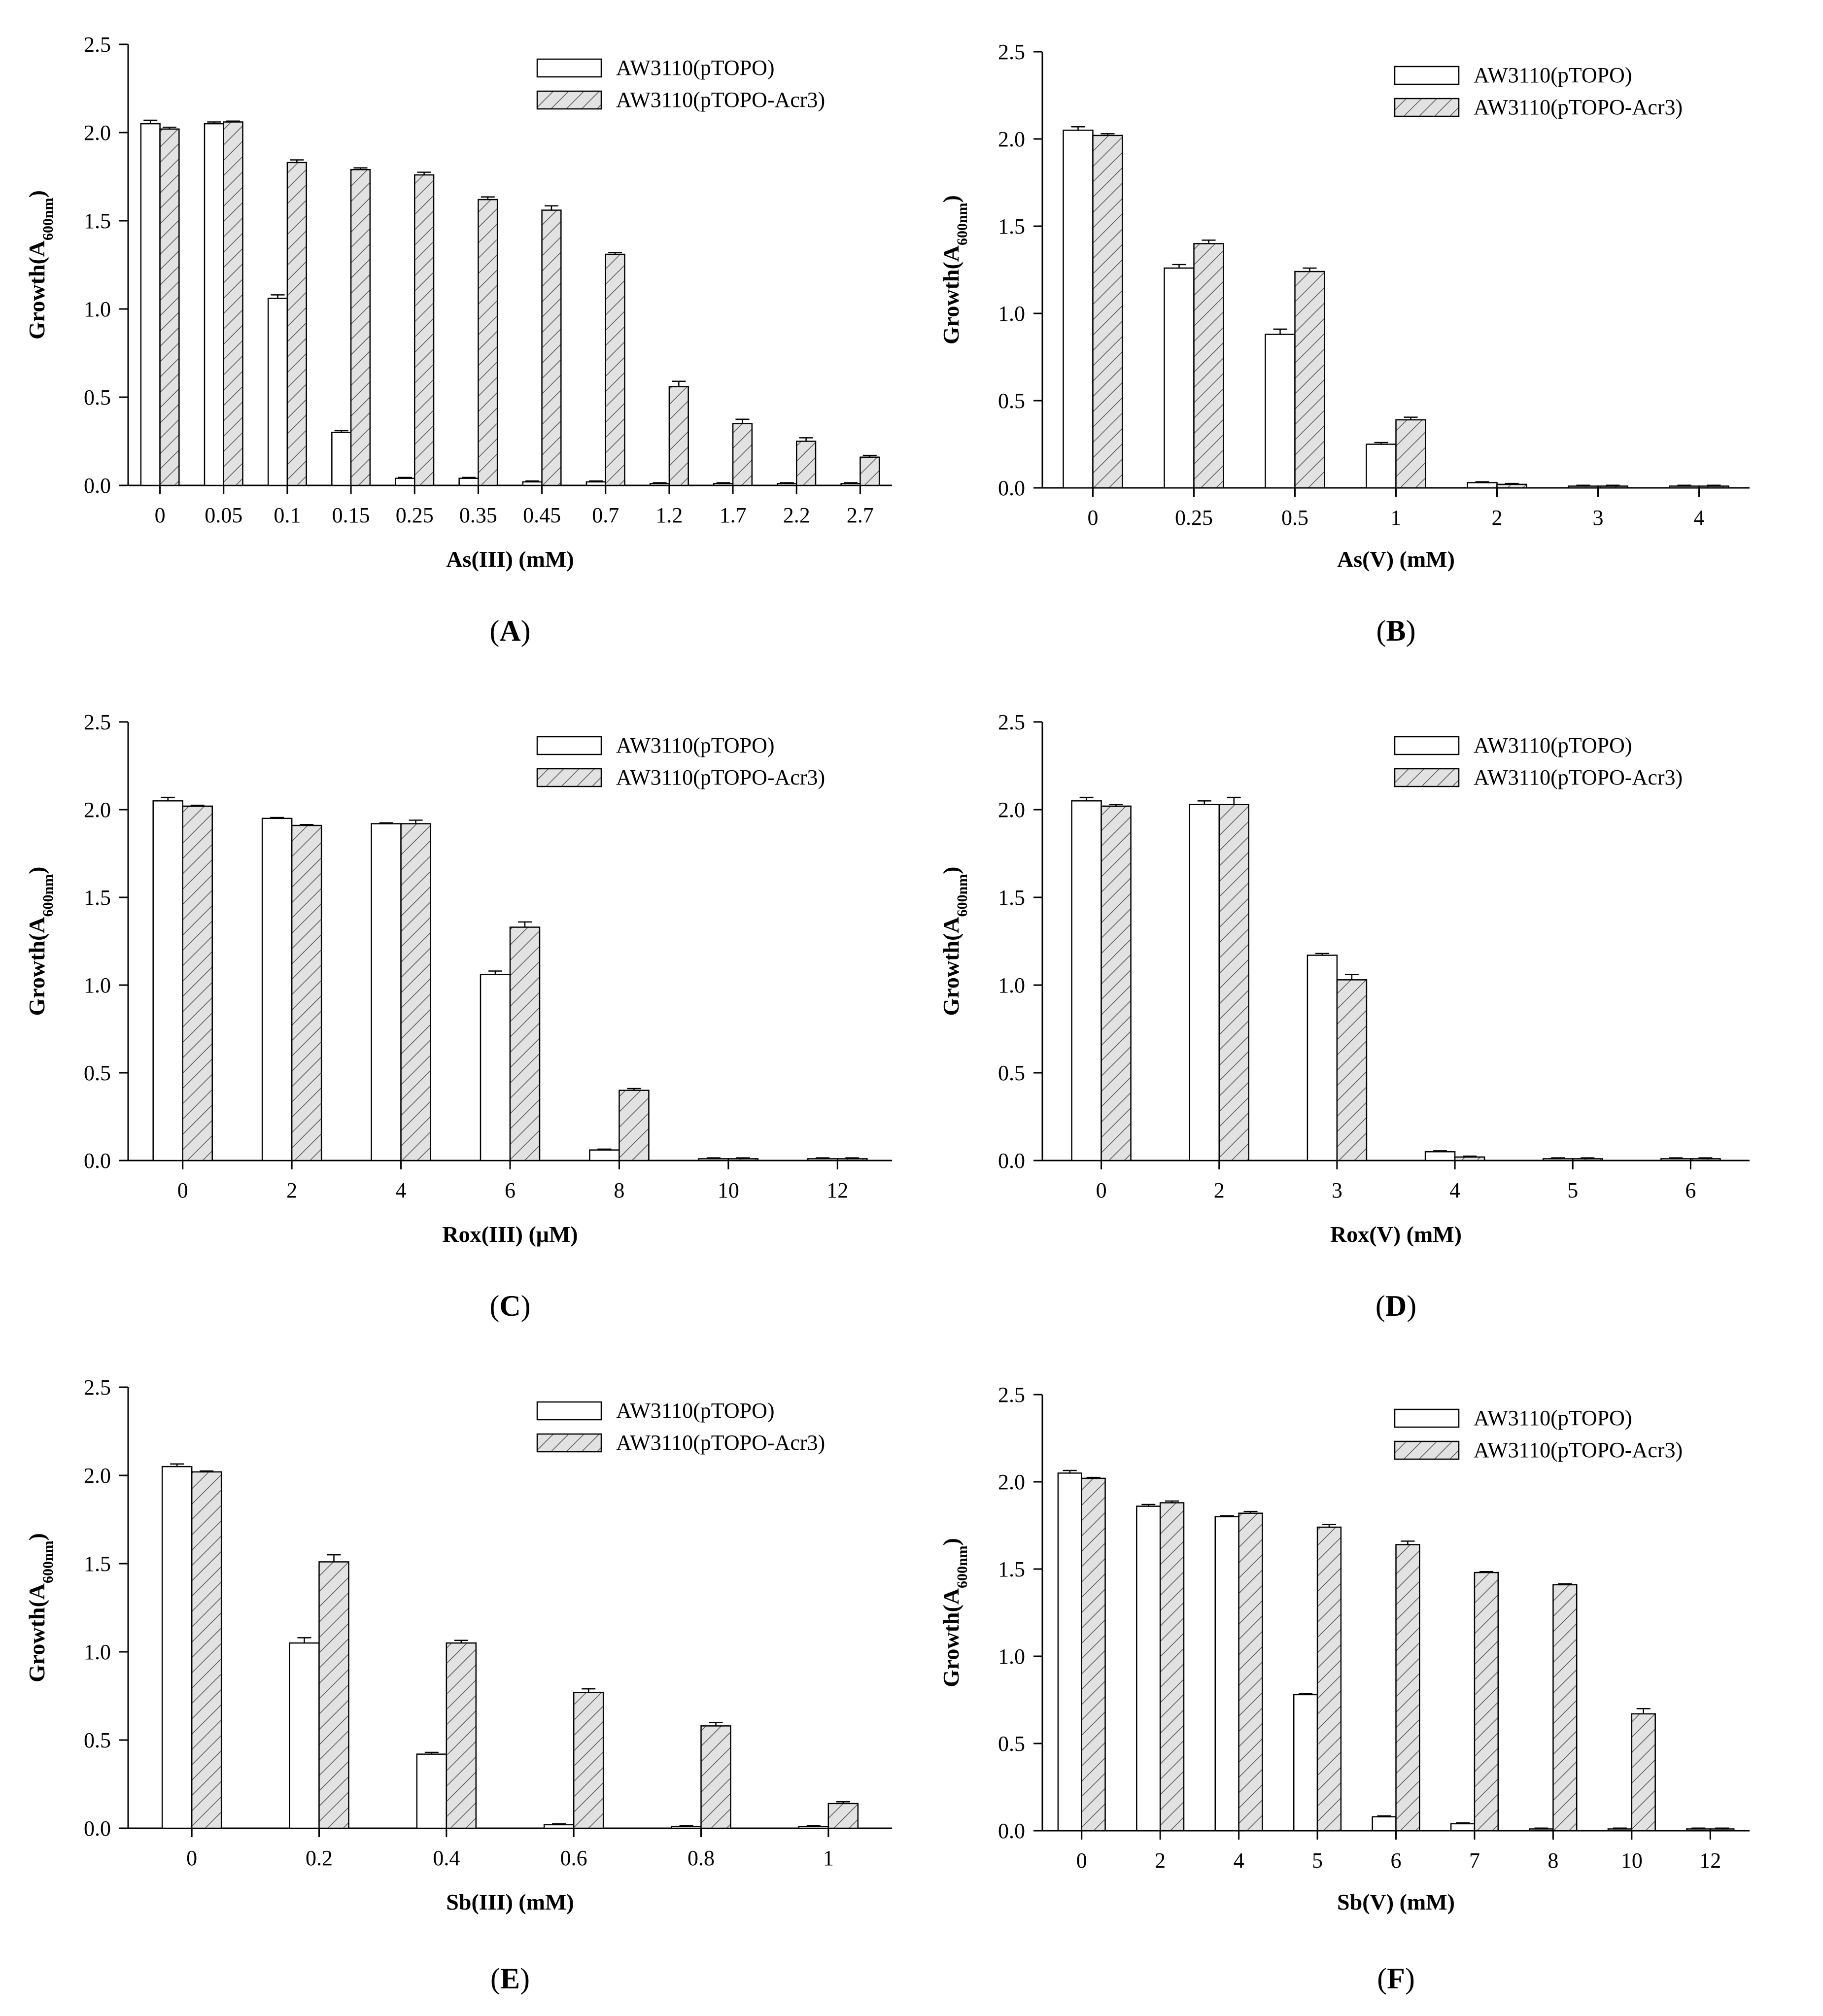 Image resolution: width=1823 pixels, height=2016 pixels. Describe the element at coordinates (1396, 559) in the screenshot. I see `x-axis-title: As(V) (mM)` at that location.